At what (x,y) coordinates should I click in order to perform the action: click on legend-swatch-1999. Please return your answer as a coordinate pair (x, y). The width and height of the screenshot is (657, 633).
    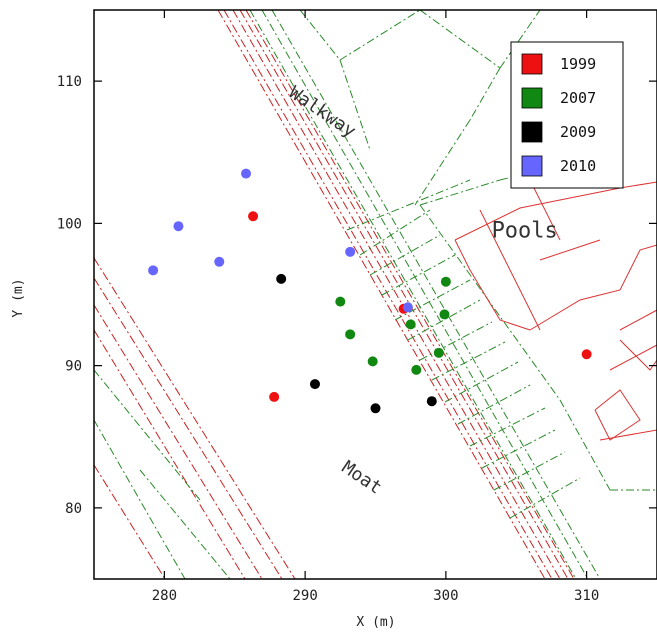
    Looking at the image, I should click on (532, 64).